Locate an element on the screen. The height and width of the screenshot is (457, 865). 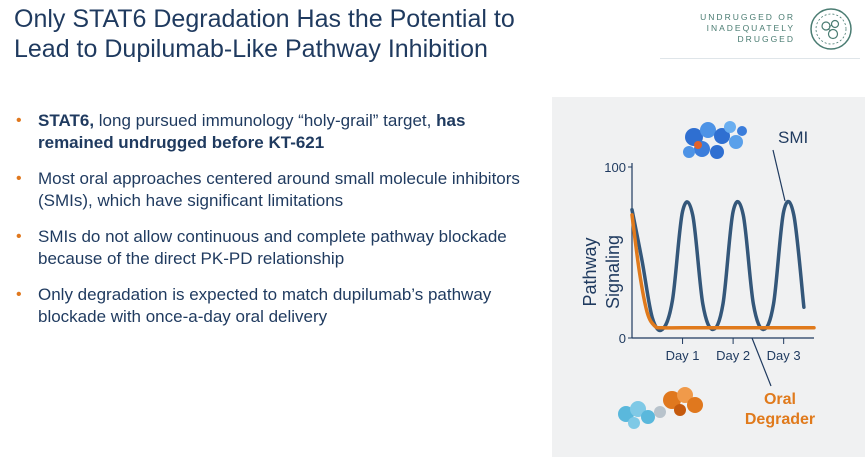
brand-line-3: DRUGGED is located at coordinates (766, 39).